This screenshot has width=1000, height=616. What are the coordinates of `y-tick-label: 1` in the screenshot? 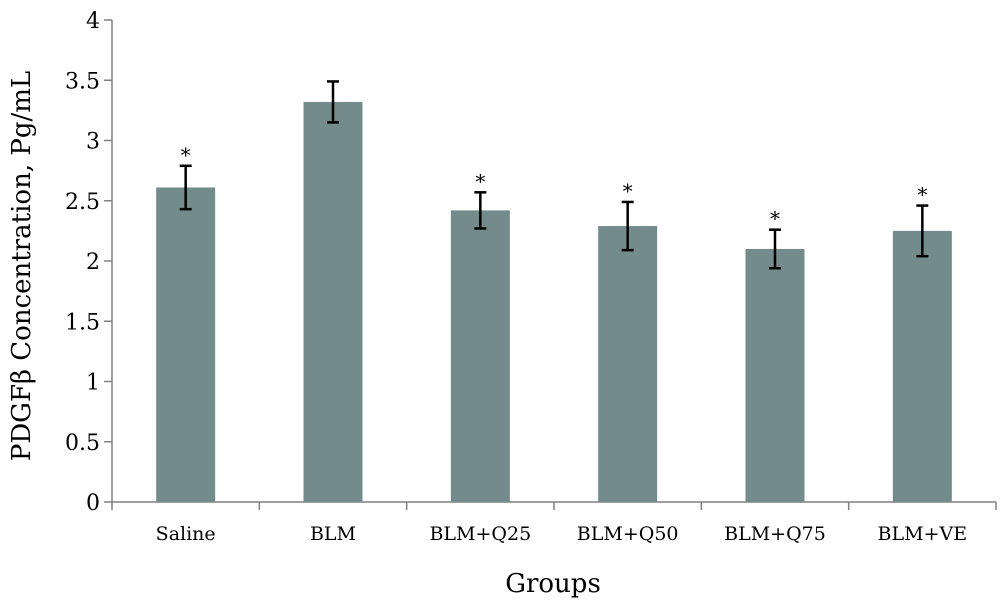 It's located at (93, 383).